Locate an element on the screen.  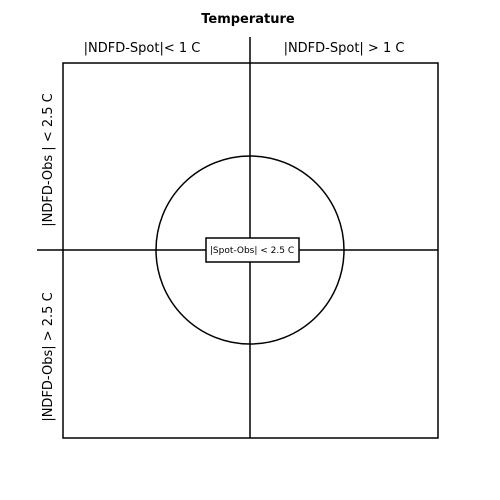
center-label-box is located at coordinates (252, 250).